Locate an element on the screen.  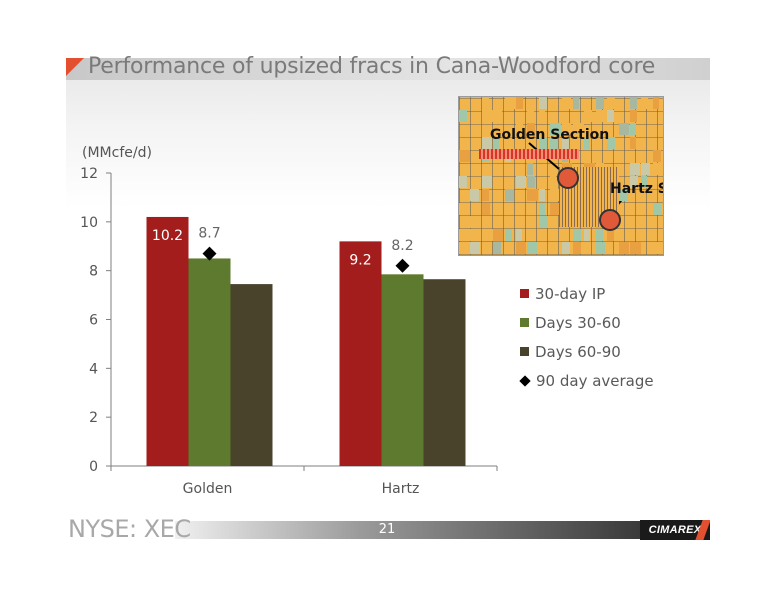
average-diamond-marker is located at coordinates (402, 265).